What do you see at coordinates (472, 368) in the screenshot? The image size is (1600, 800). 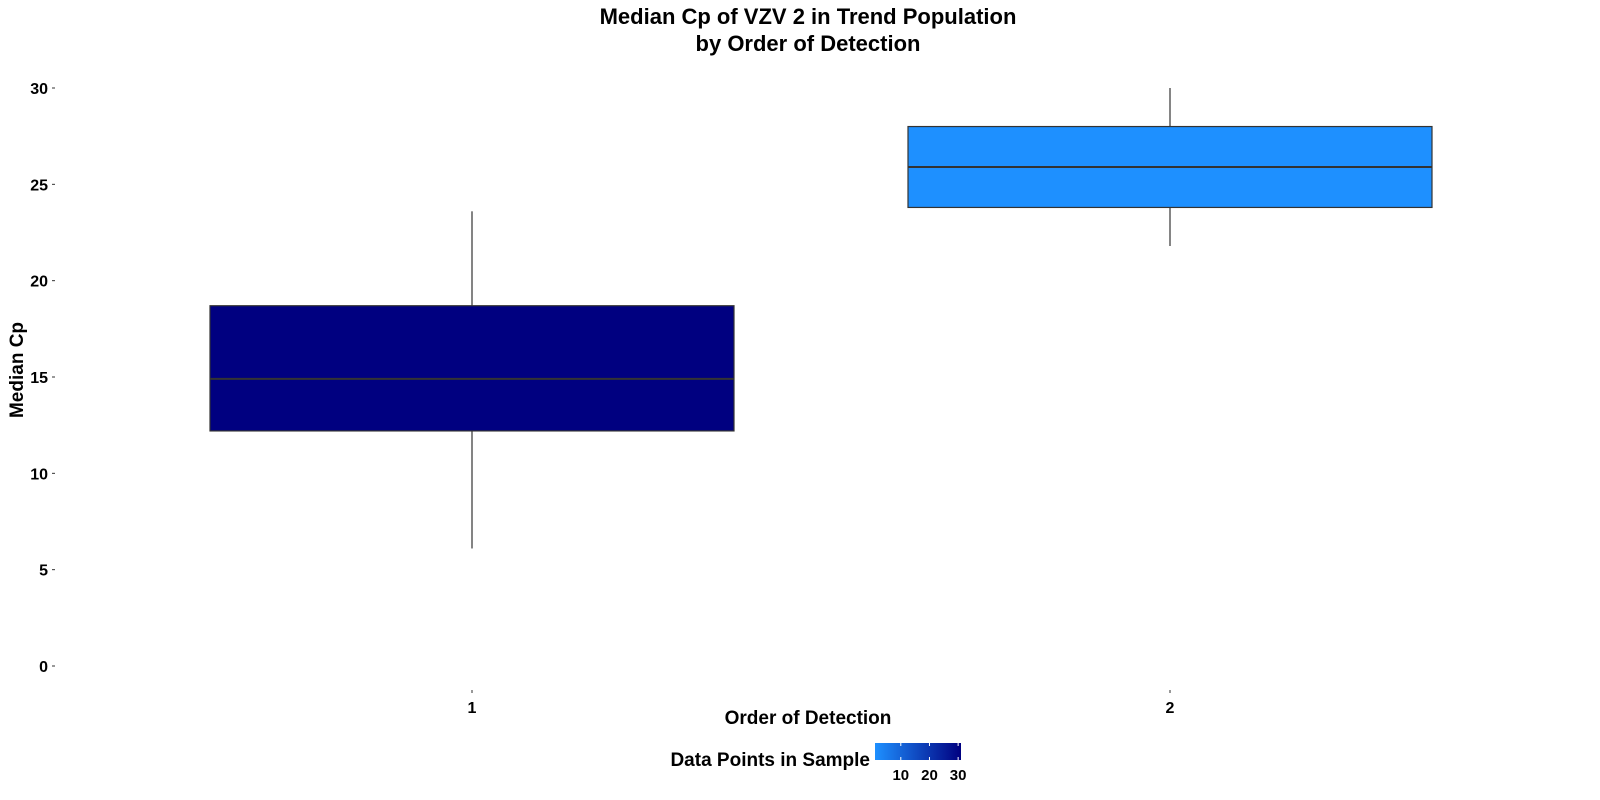 I see `box-iqr` at bounding box center [472, 368].